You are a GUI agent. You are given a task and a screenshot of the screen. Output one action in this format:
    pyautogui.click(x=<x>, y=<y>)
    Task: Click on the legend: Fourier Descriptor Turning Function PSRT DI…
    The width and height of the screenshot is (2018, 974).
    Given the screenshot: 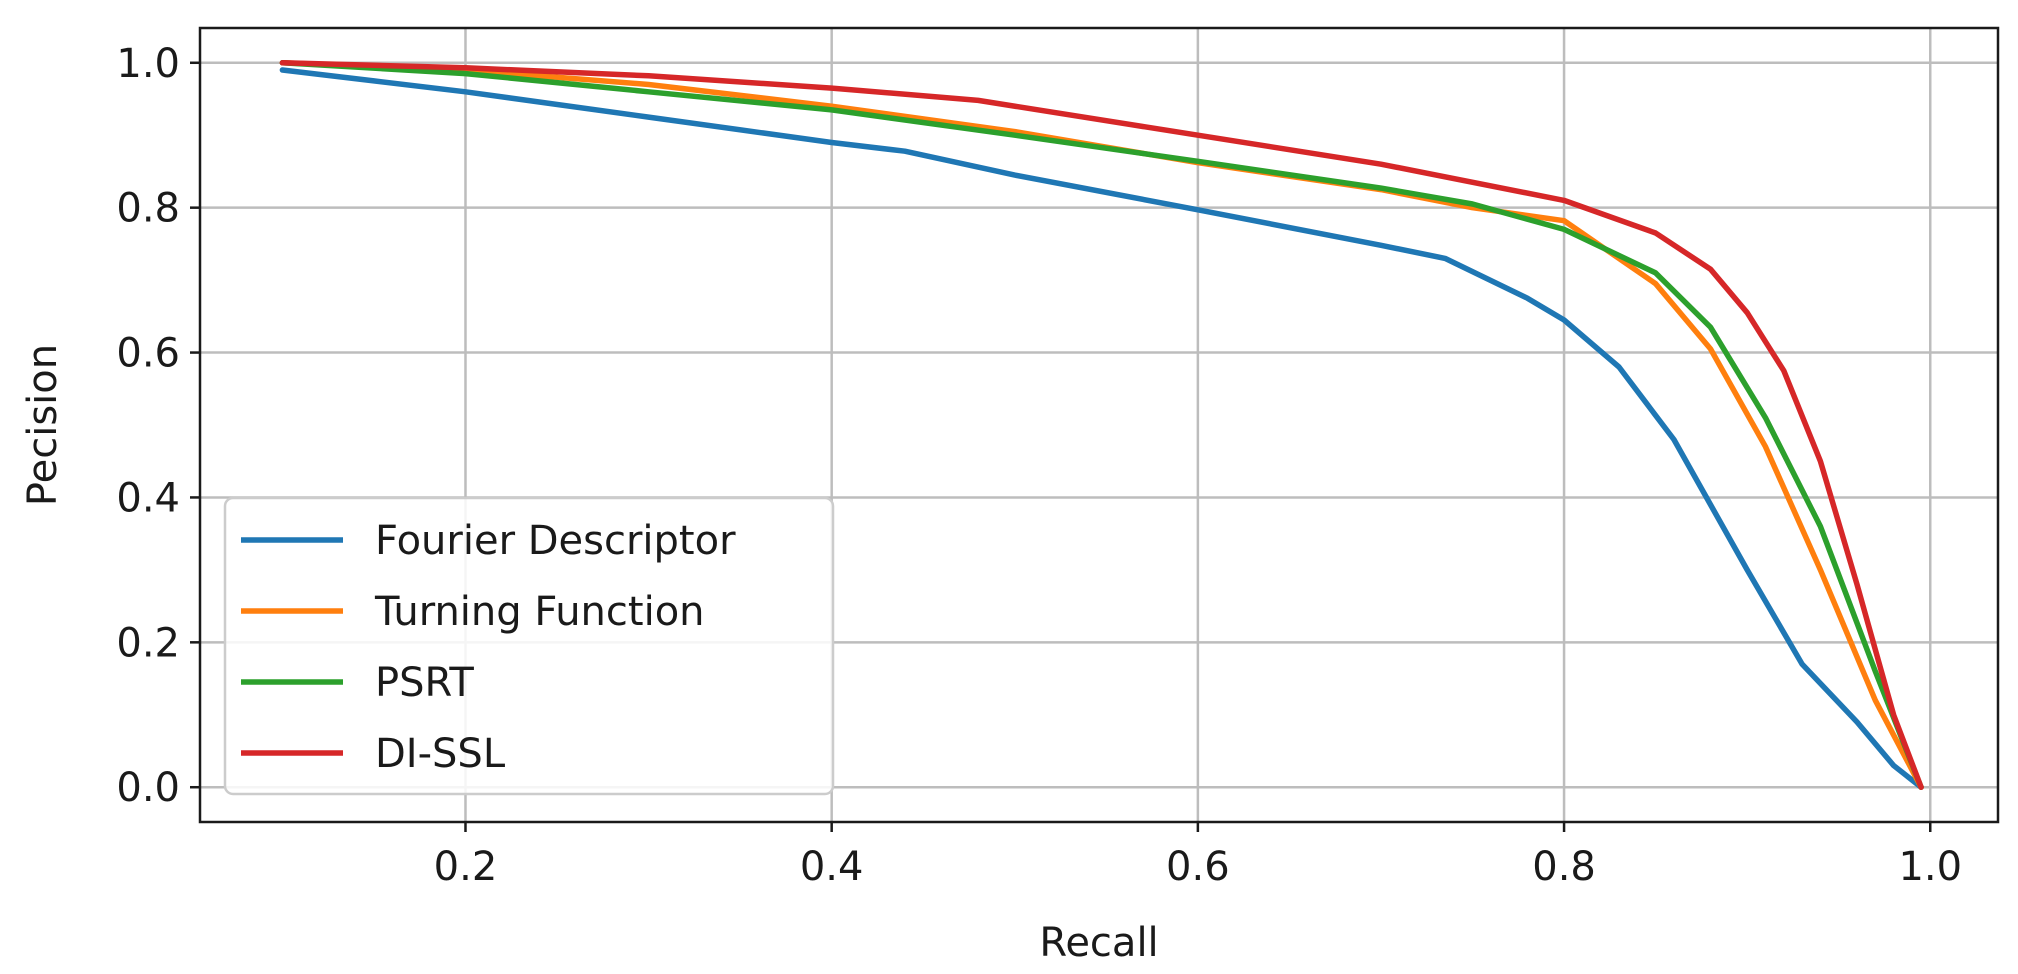 What is the action you would take?
    pyautogui.click(x=529, y=646)
    